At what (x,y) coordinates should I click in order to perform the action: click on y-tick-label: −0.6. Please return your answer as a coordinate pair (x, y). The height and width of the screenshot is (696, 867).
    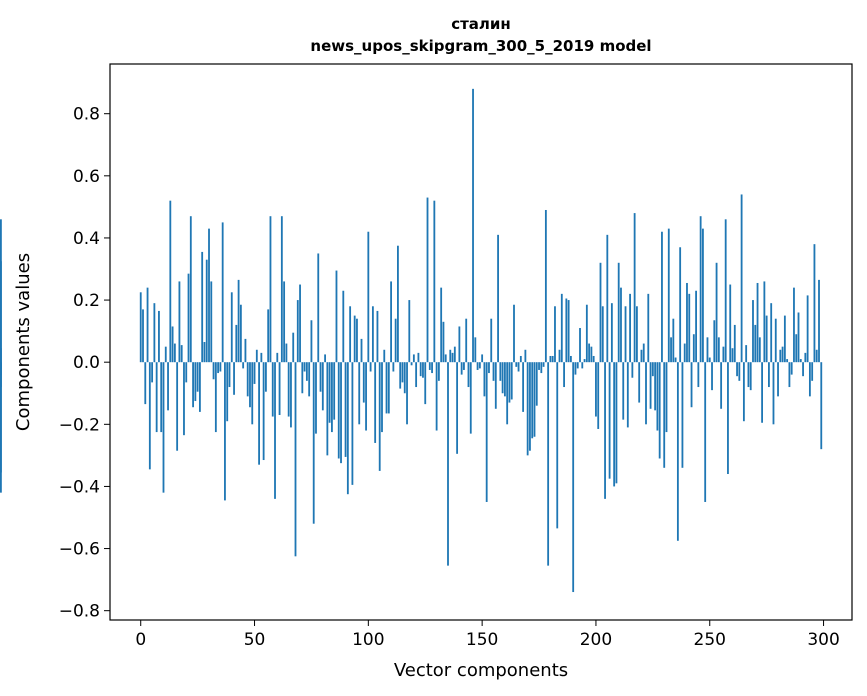
    Looking at the image, I should click on (79, 550).